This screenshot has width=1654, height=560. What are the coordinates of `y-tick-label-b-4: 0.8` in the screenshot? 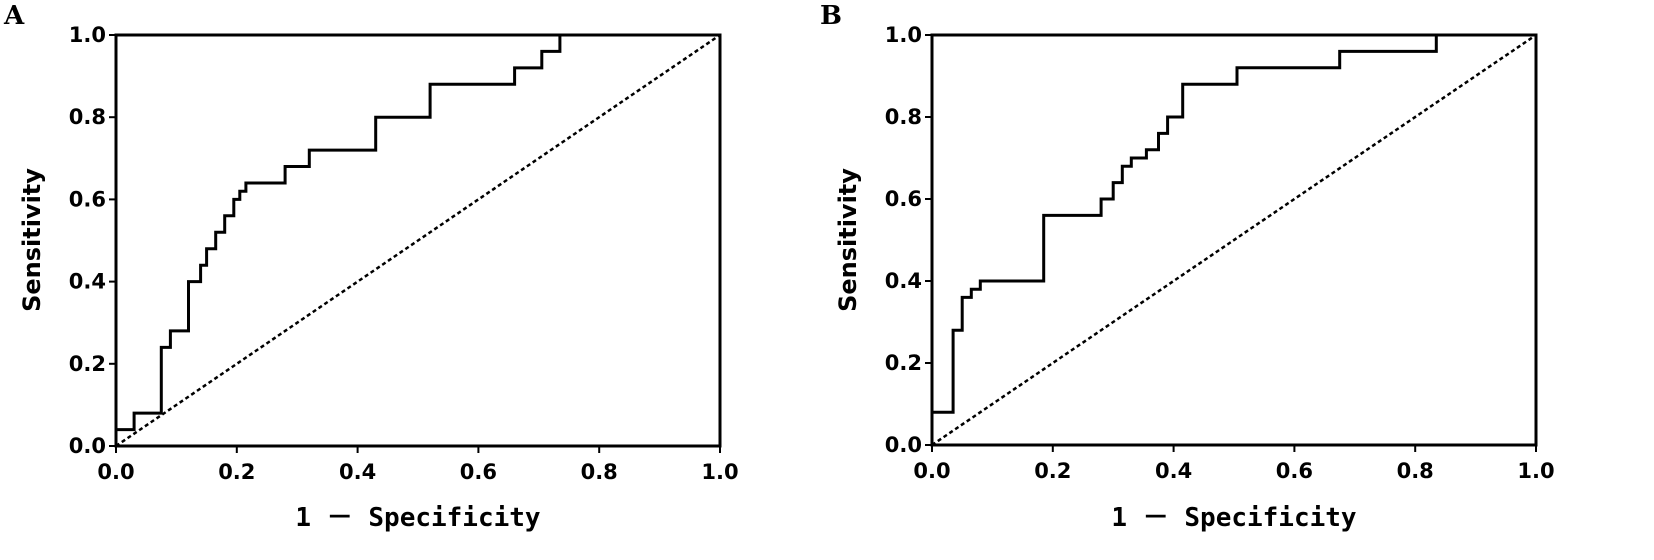 It's located at (903, 117).